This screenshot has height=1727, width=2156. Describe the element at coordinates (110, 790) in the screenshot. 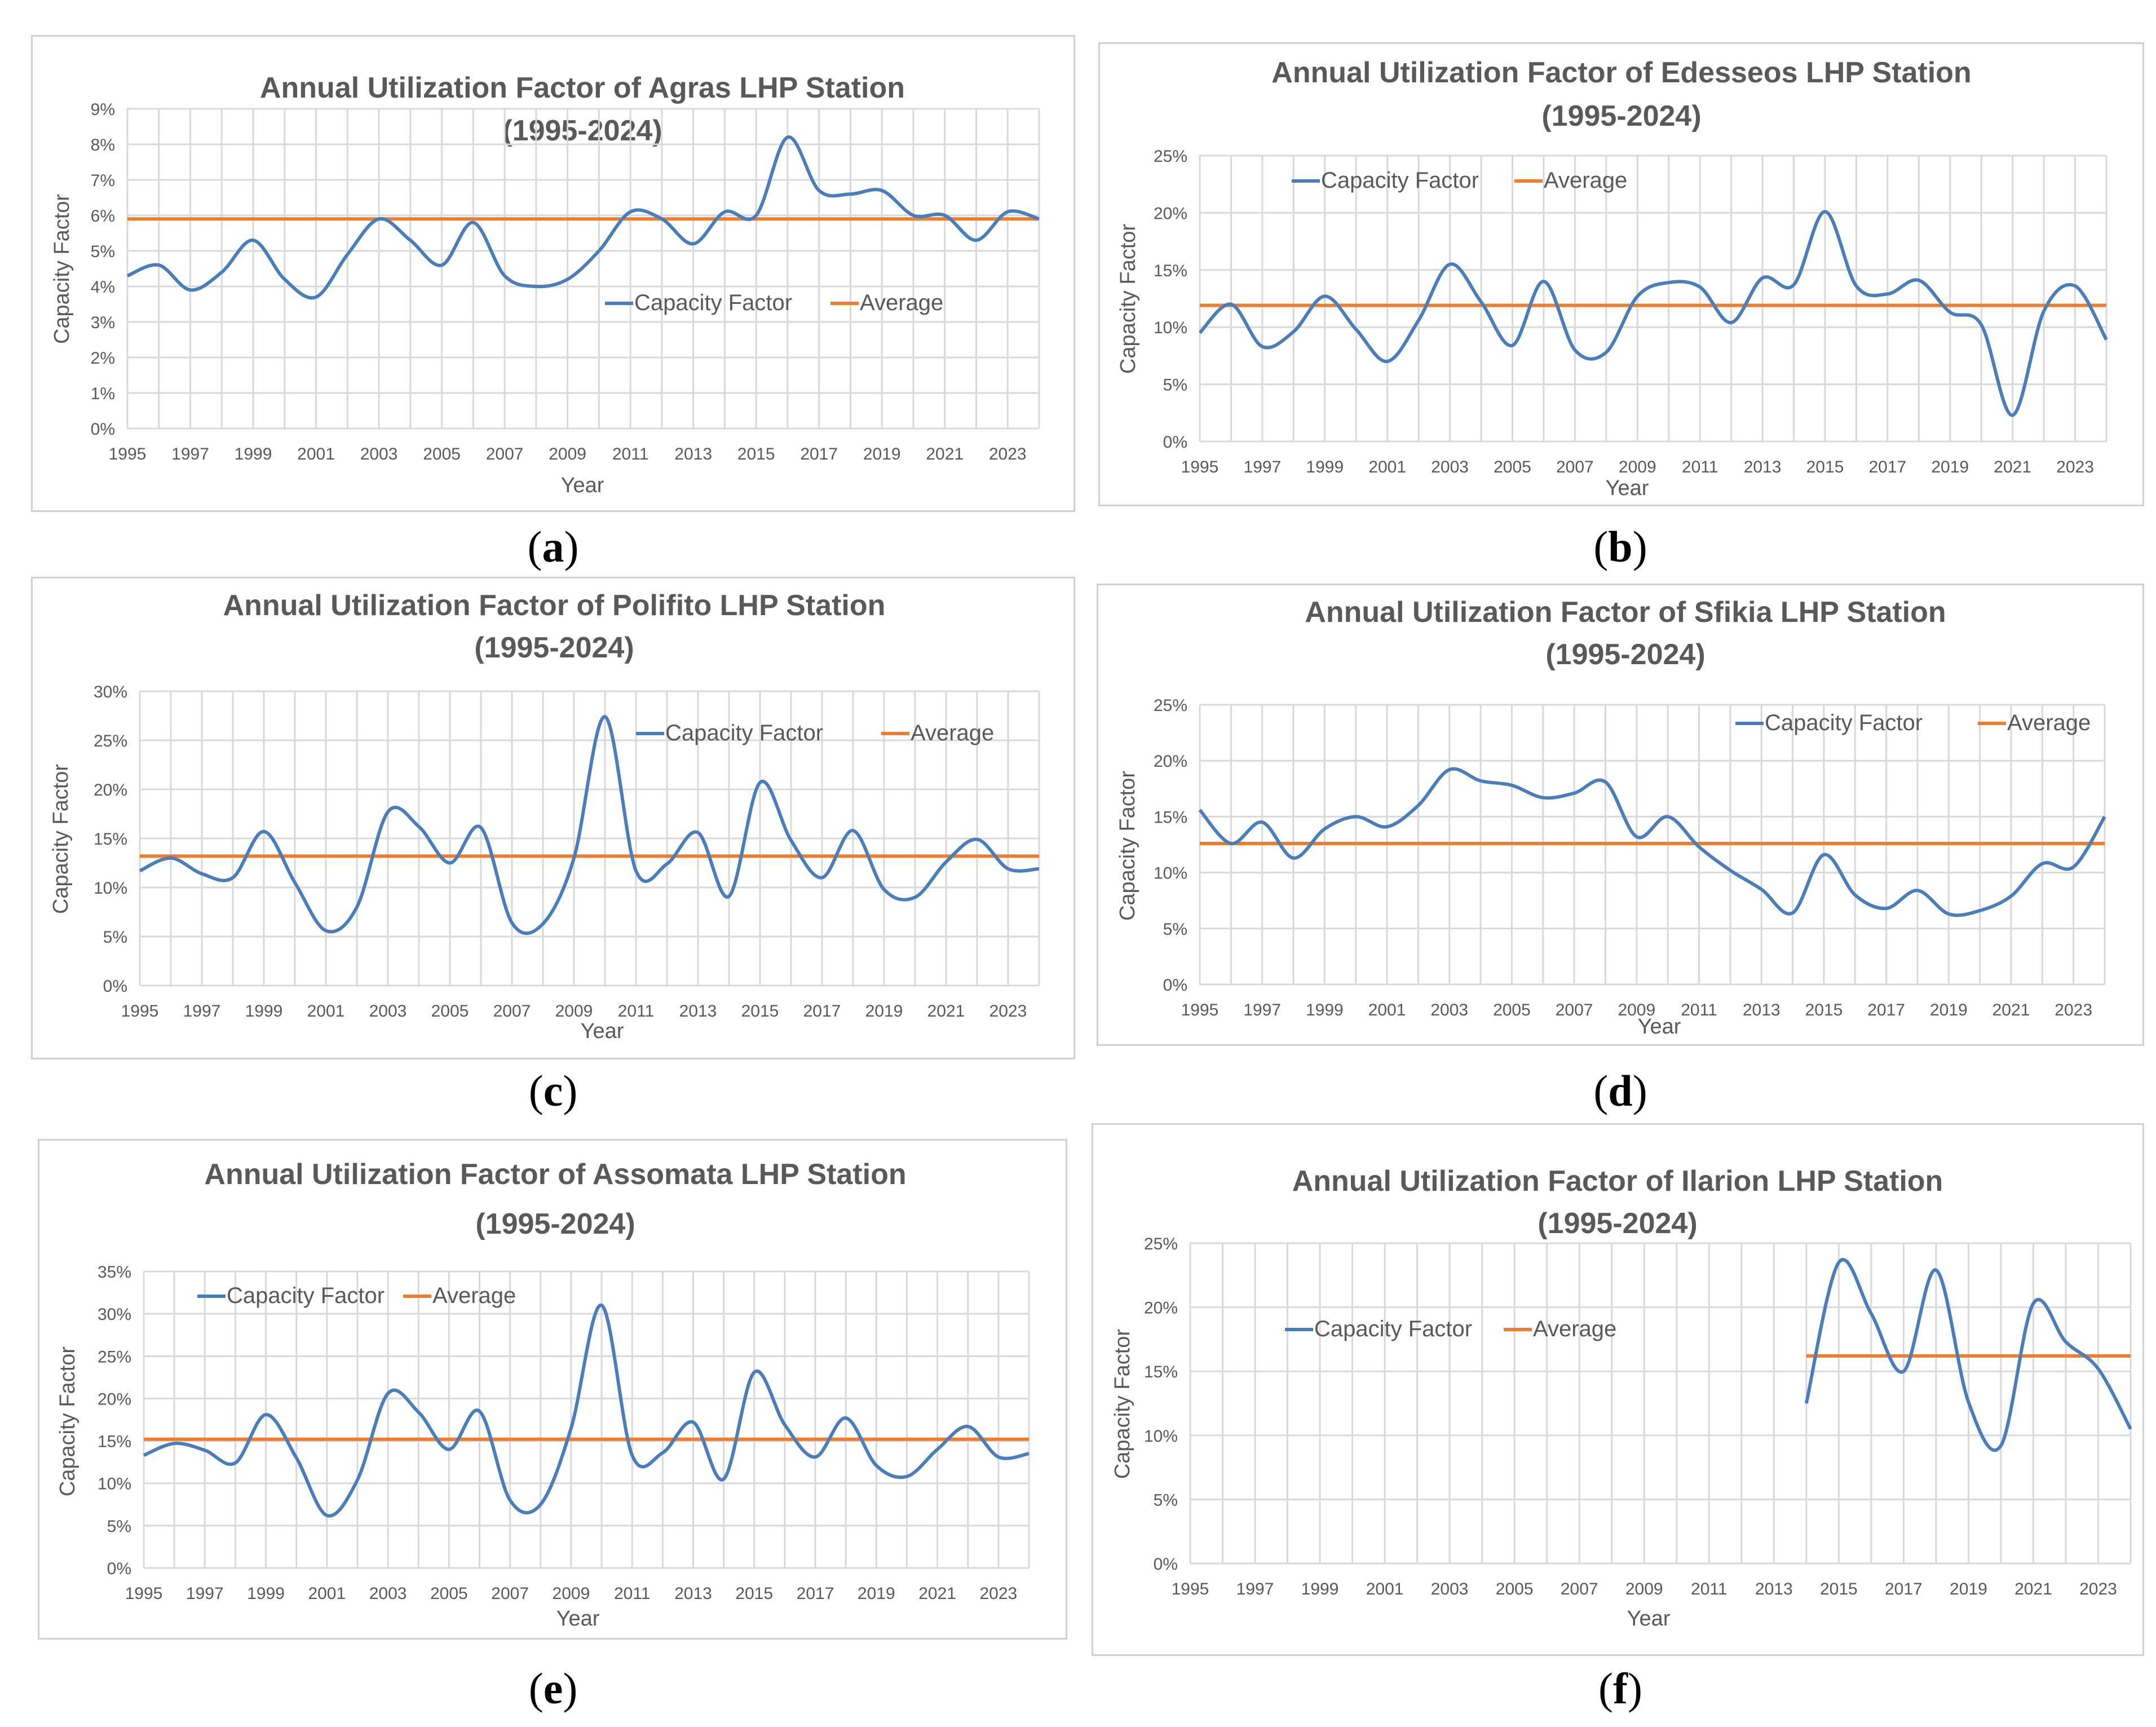

I see `y-tick-label: 20%` at that location.